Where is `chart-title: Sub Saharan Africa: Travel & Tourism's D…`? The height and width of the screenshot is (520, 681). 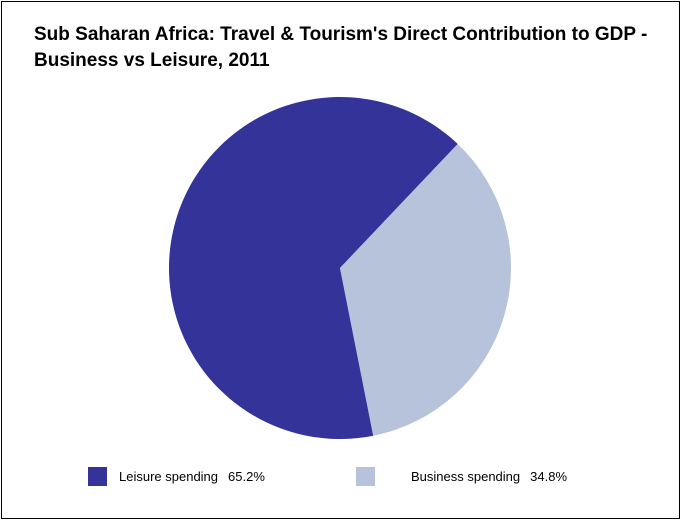
chart-title: Sub Saharan Africa: Travel & Tourism's D… is located at coordinates (341, 47).